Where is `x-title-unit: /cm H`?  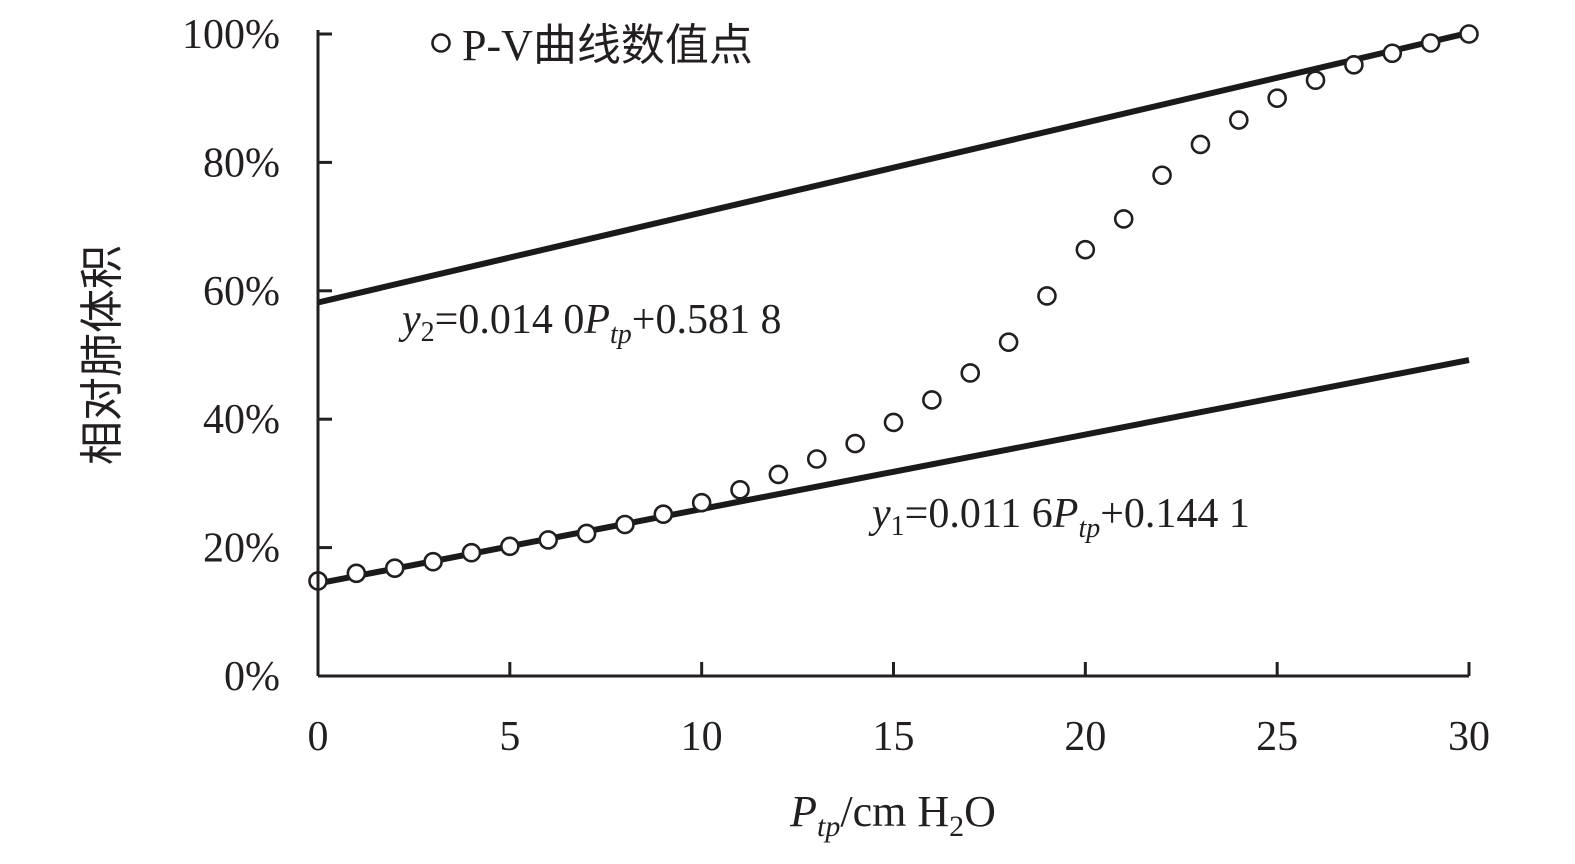
x-title-unit: /cm H is located at coordinates (894, 811).